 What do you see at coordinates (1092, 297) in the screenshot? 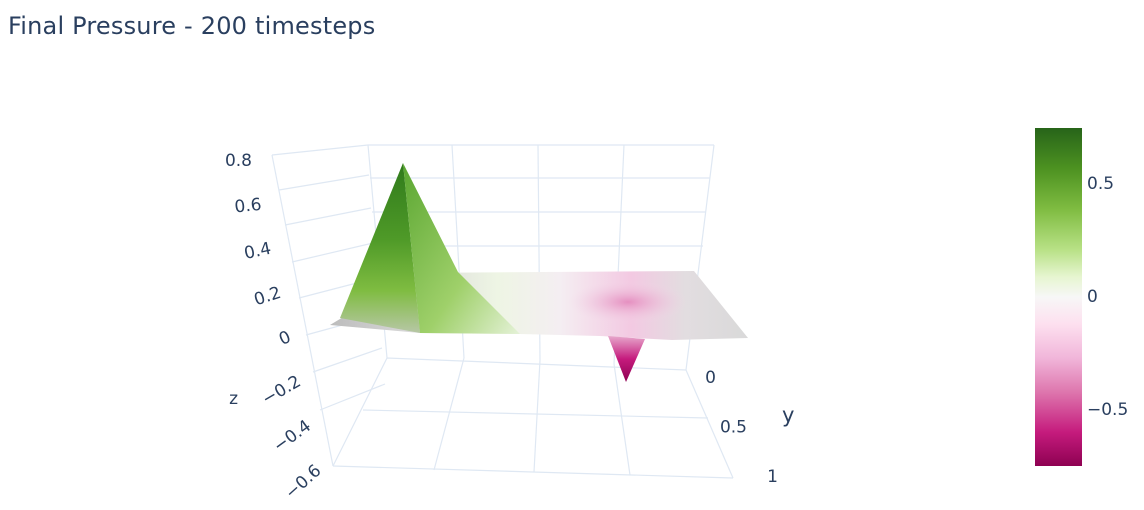
I see `colorbar-tick-label: 0` at bounding box center [1092, 297].